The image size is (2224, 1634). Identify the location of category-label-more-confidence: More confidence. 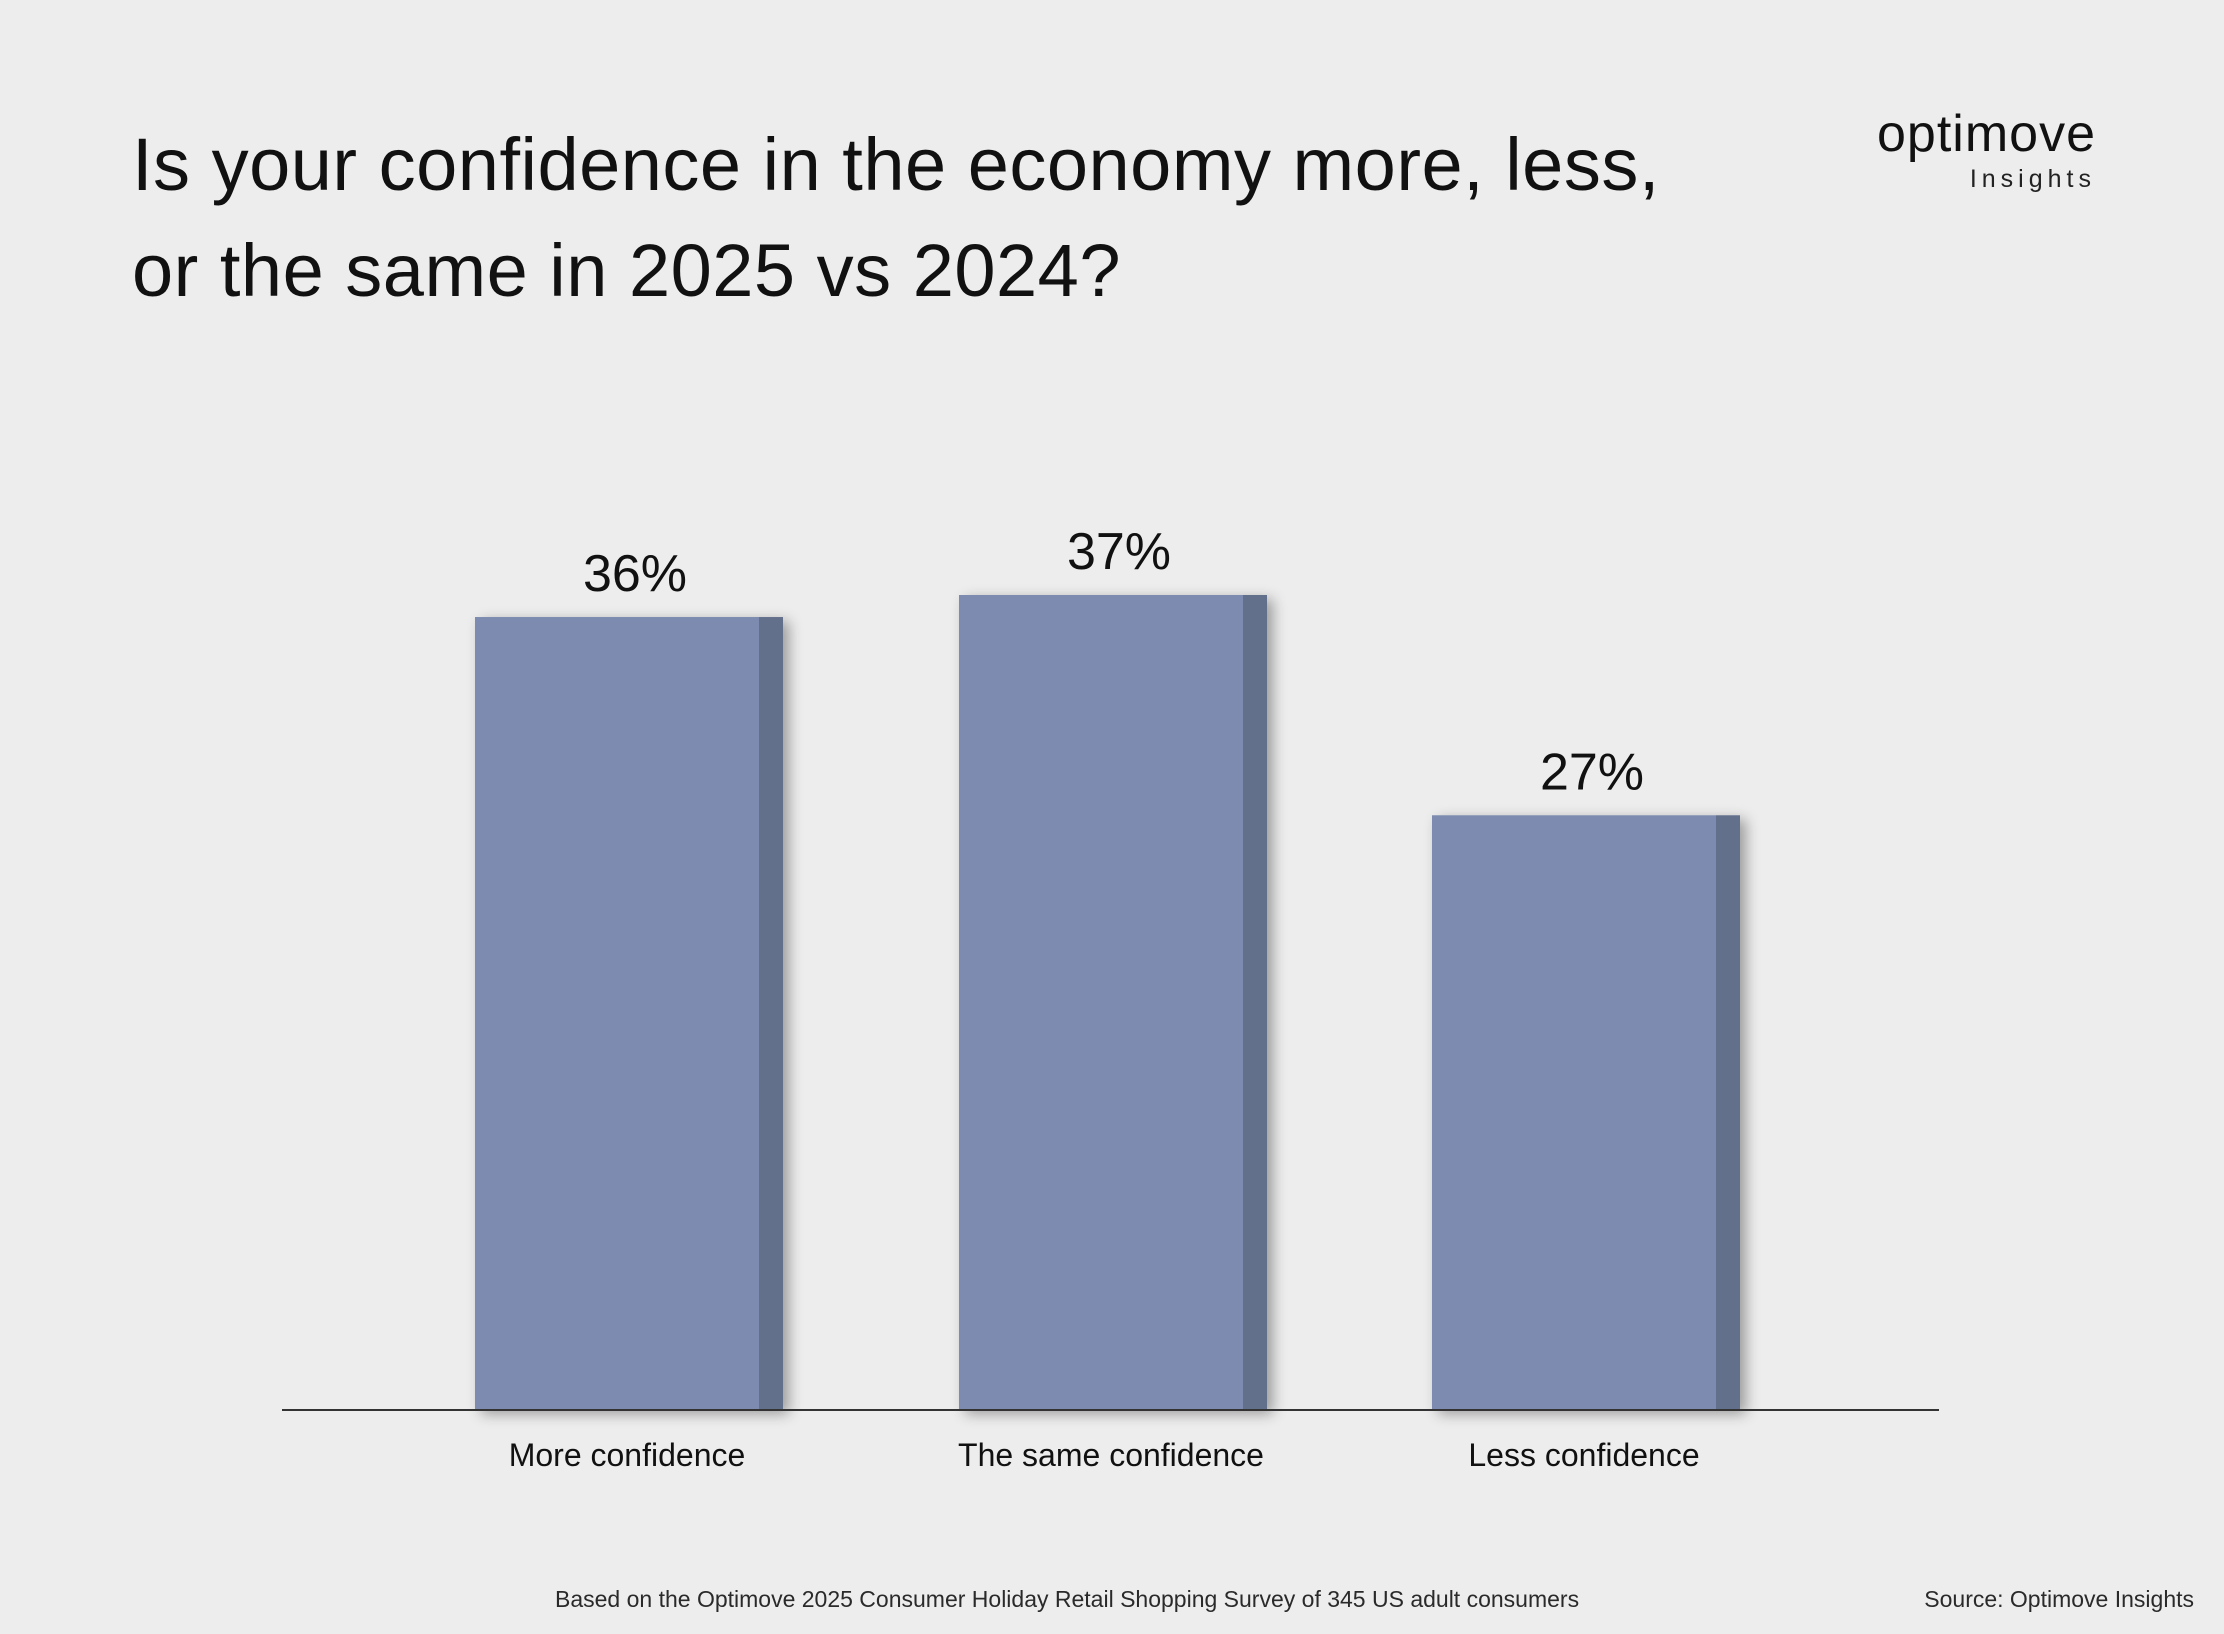
(627, 1455).